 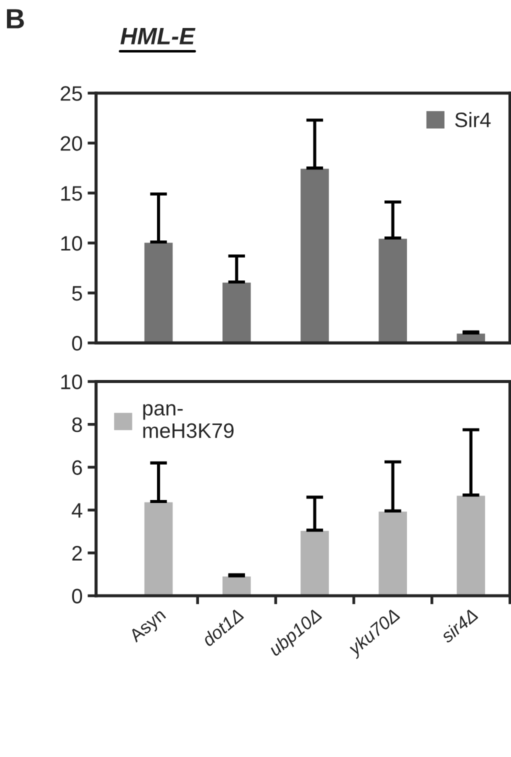 What do you see at coordinates (71, 193) in the screenshot?
I see `y-tick-label: 15` at bounding box center [71, 193].